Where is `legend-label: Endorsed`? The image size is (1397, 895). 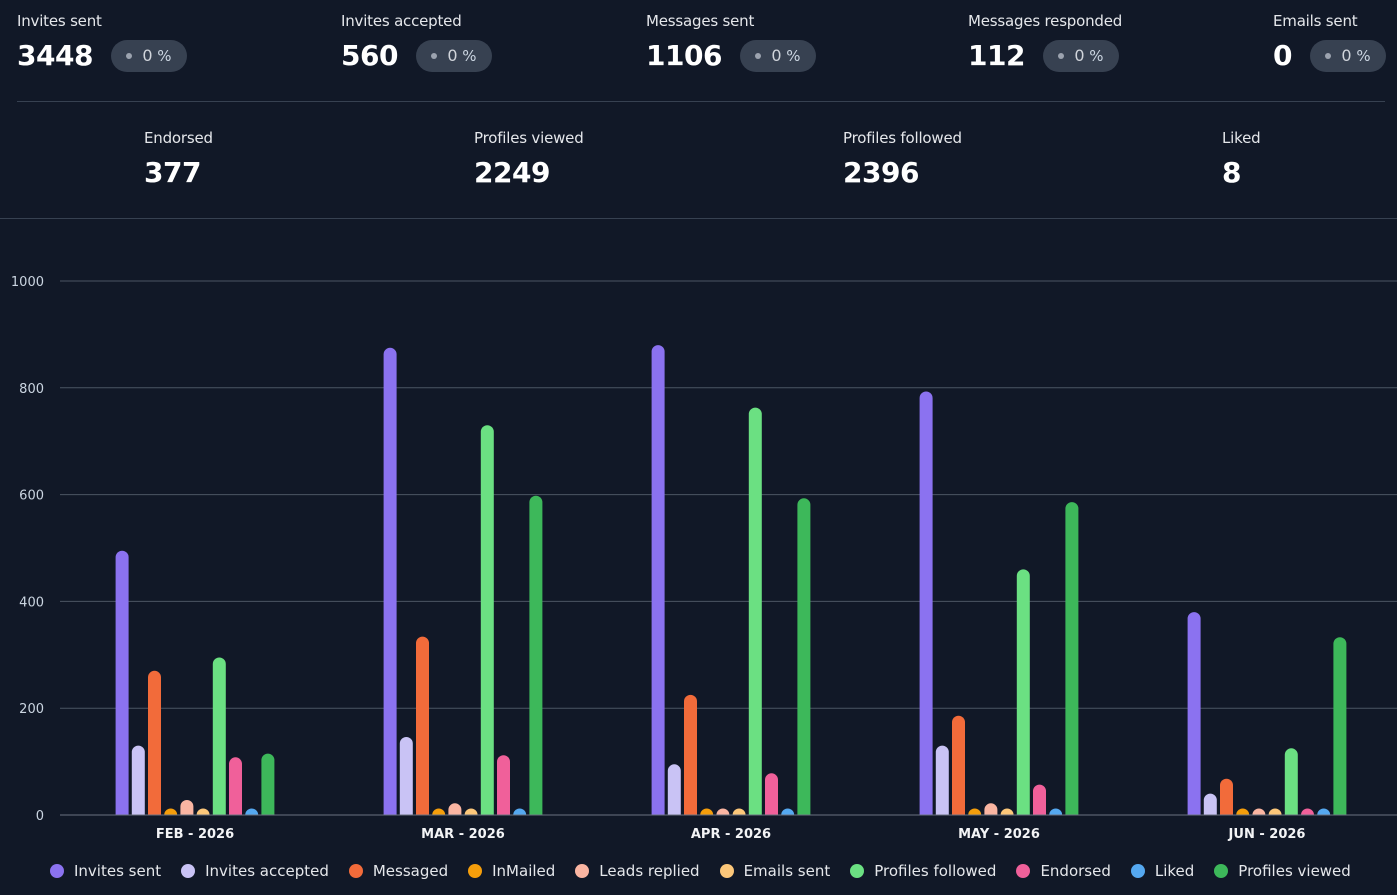 legend-label: Endorsed is located at coordinates (1075, 871).